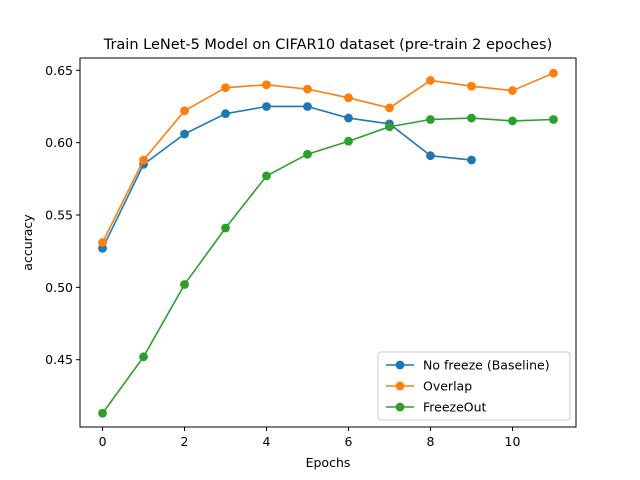 This screenshot has width=640, height=480. I want to click on x-tick-label: 6, so click(349, 441).